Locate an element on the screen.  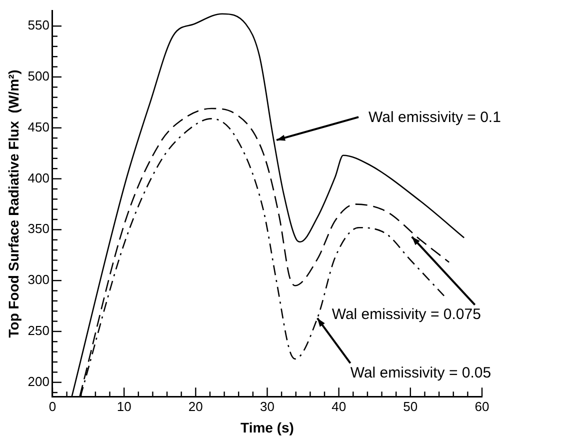
annotation: Wal emissivity = 0.075 is located at coordinates (406, 314).